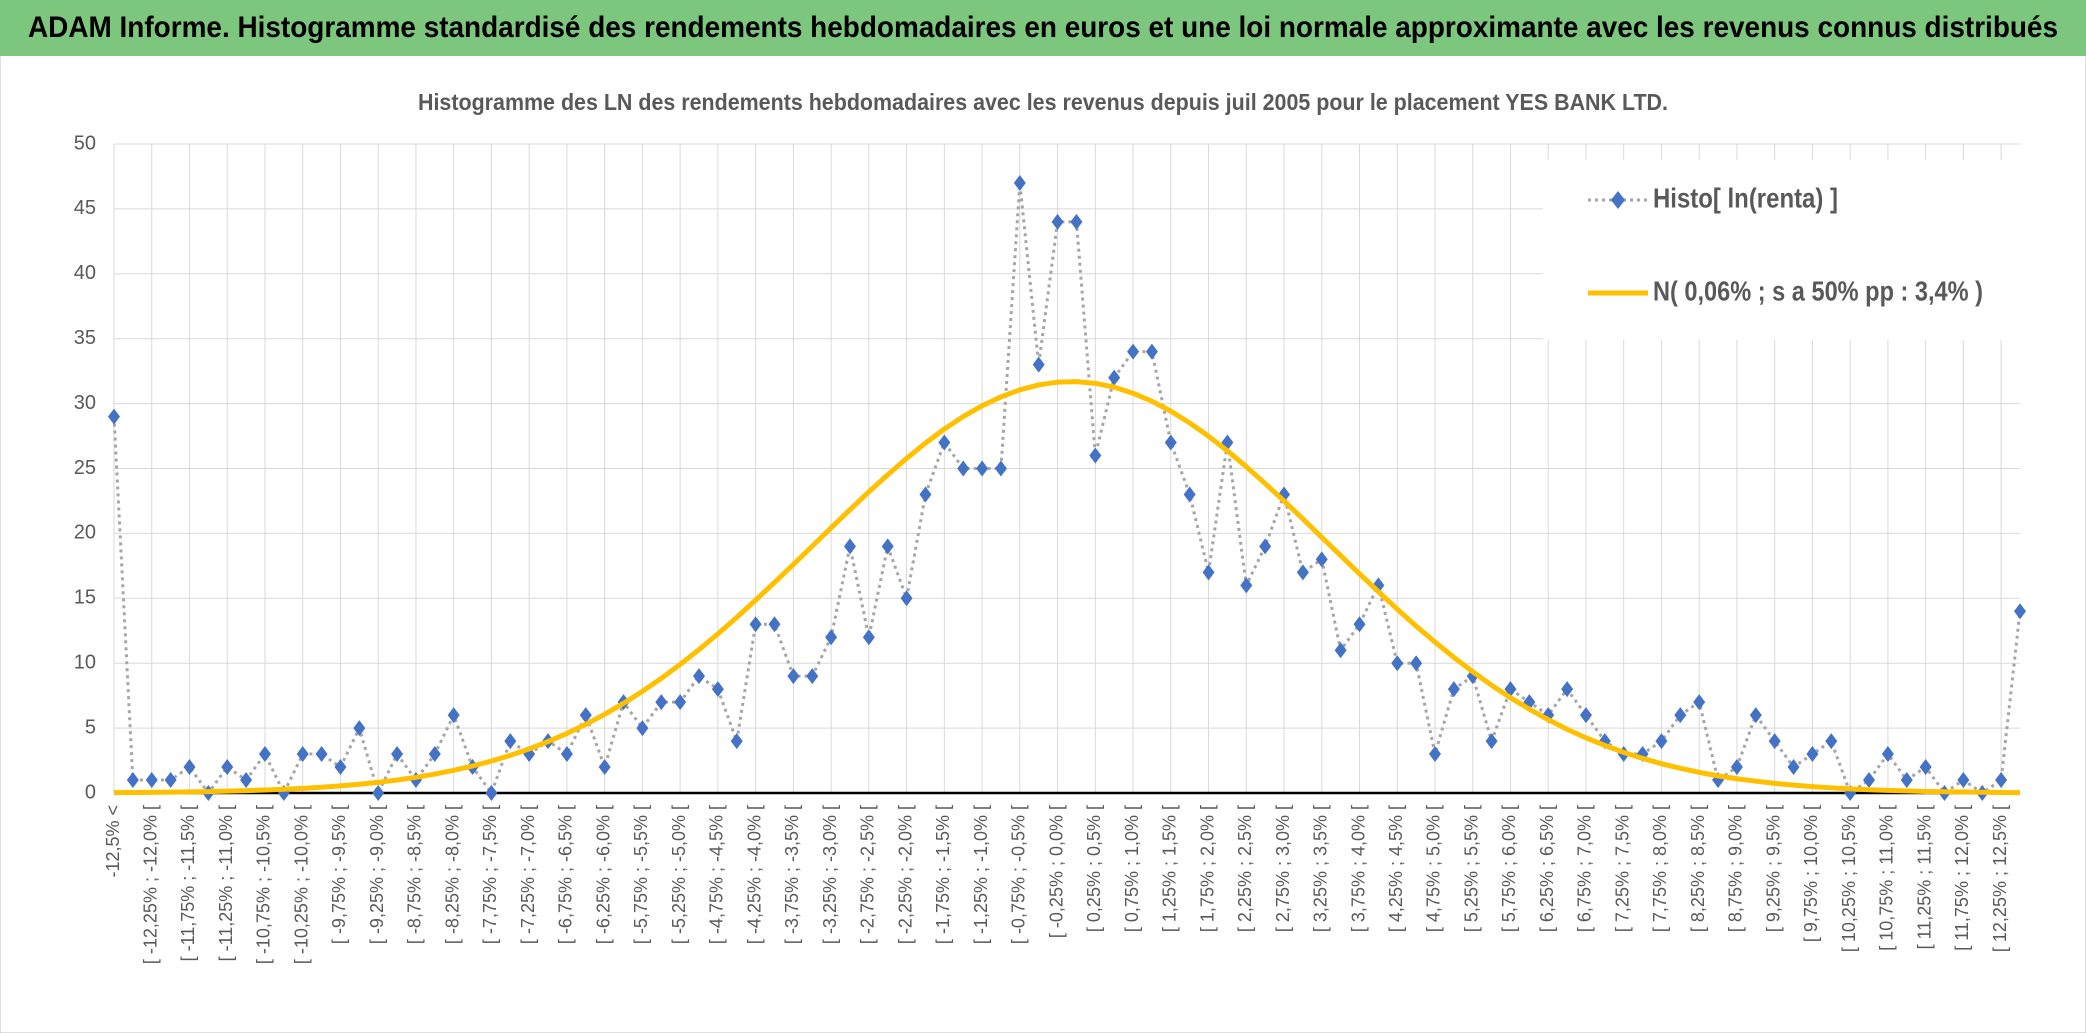 Image resolution: width=2086 pixels, height=1033 pixels. I want to click on x-tick-label: [ 8,25% ; 8,5% [, so click(1698, 868).